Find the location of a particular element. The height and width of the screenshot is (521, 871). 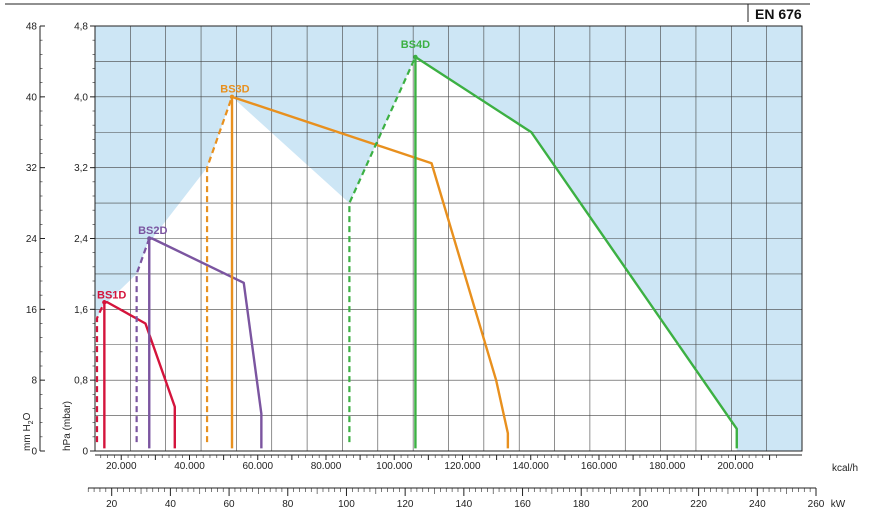

x-secondary-tick-label: 100 is located at coordinates (346, 504).